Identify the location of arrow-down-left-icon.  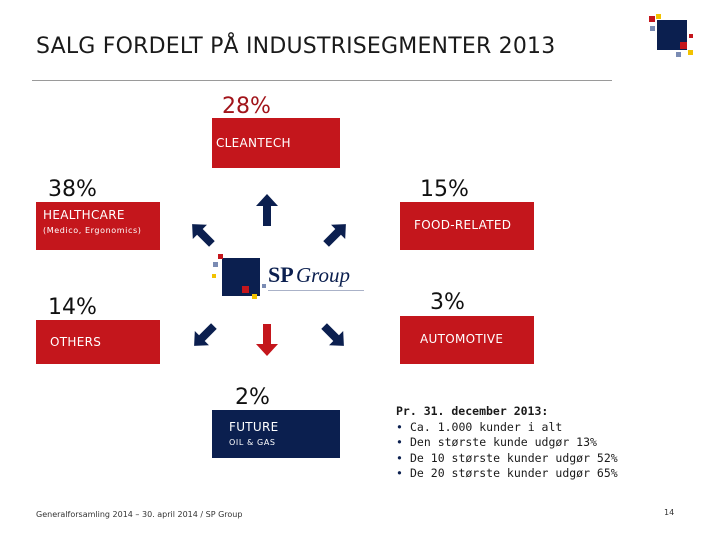
(205, 334).